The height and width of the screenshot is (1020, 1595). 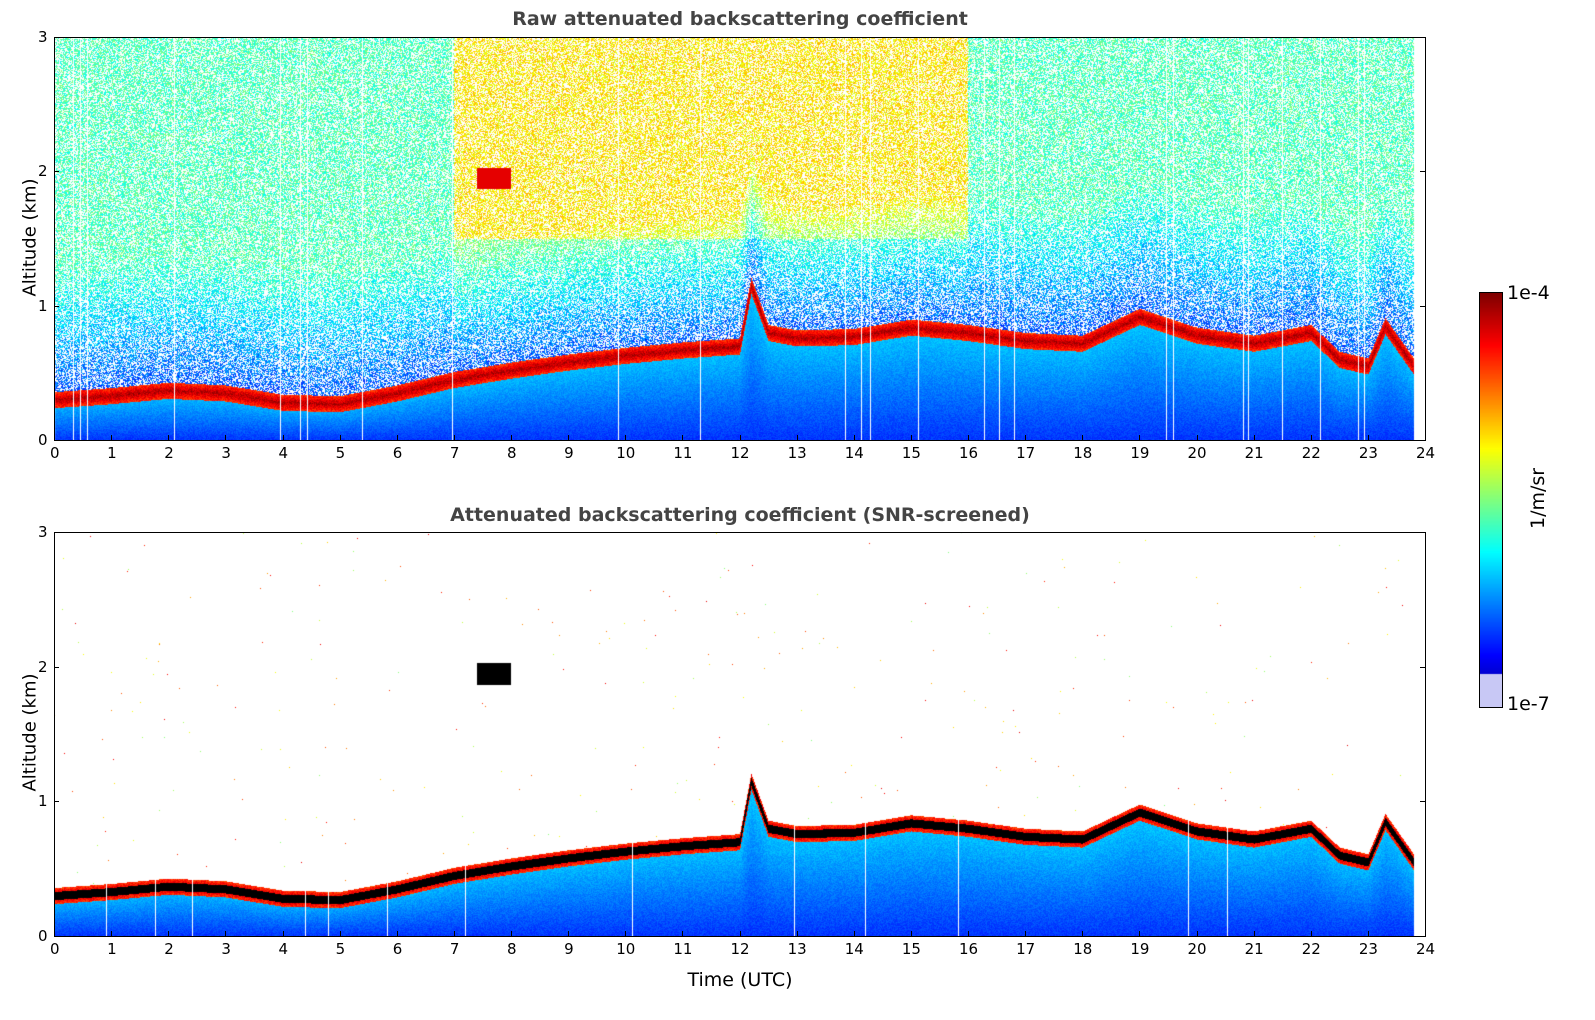 What do you see at coordinates (1311, 453) in the screenshot?
I see `x-tick-label: 22` at bounding box center [1311, 453].